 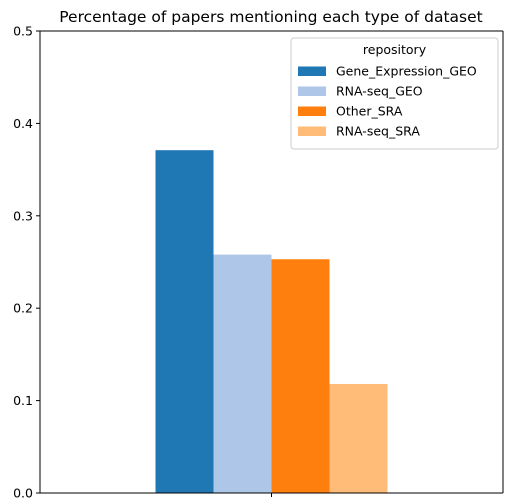 I want to click on y-tick-label: 0.1, so click(x=23, y=400).